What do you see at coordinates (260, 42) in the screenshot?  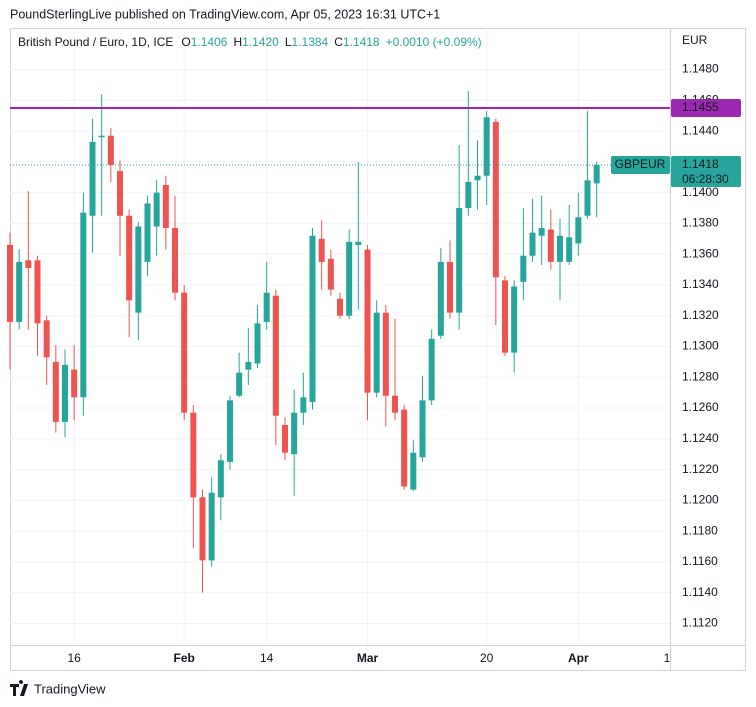 I see `ohlc-value: 1.1420` at bounding box center [260, 42].